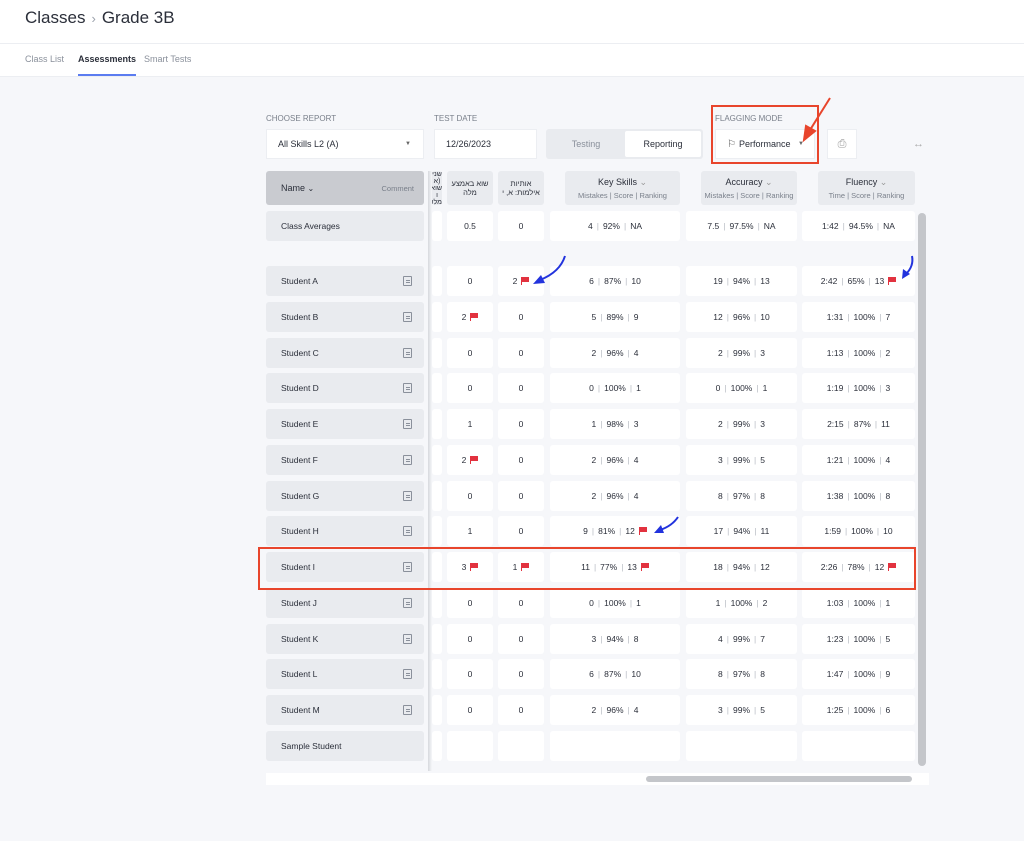  I want to click on acc-cell: 4 | 99% | 7, so click(741, 638).